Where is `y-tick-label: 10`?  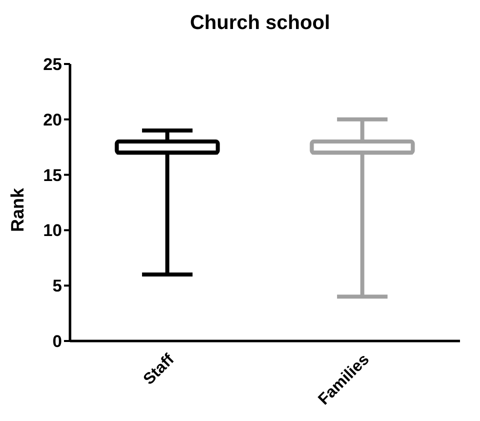 y-tick-label: 10 is located at coordinates (52, 230).